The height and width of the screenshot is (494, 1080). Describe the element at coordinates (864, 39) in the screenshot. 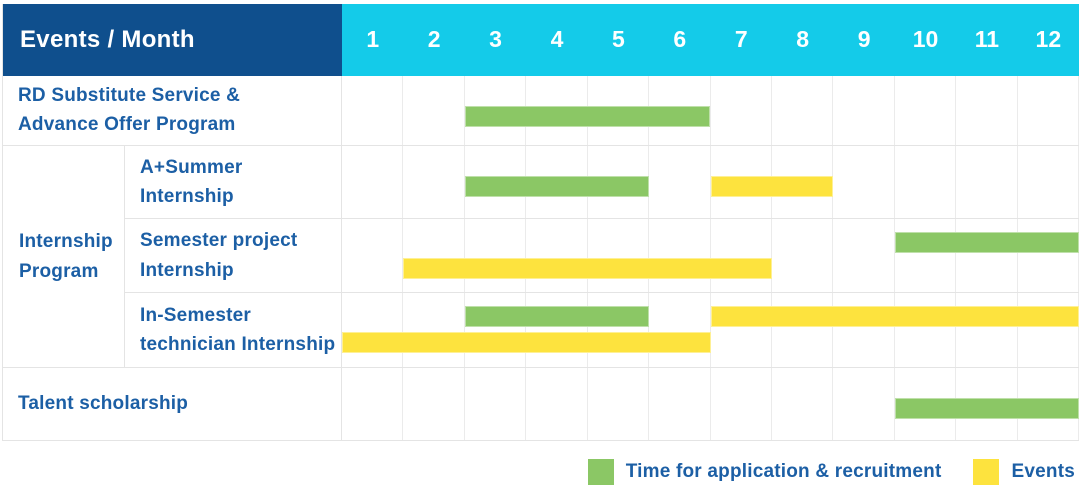

I see `month-header-cell: 9` at that location.